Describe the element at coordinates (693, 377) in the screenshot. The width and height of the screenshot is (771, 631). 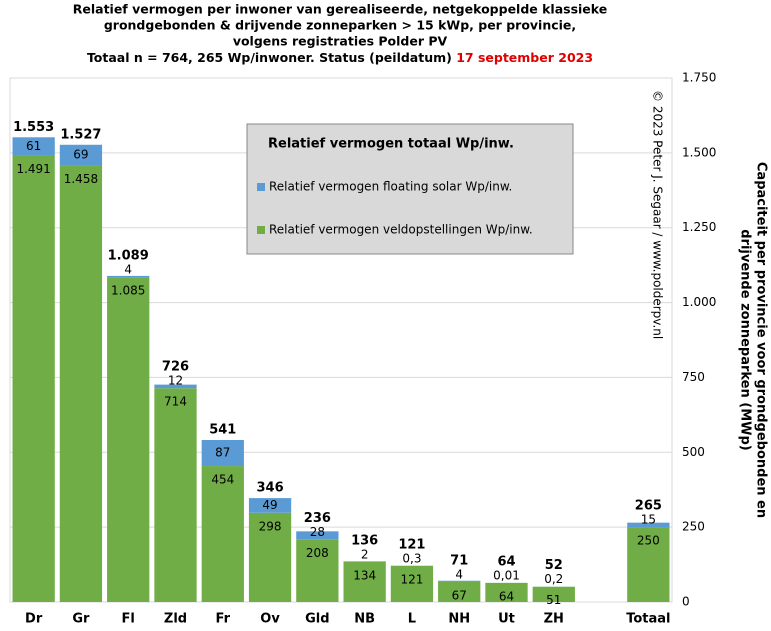
I see `y-tick-label: 750` at that location.